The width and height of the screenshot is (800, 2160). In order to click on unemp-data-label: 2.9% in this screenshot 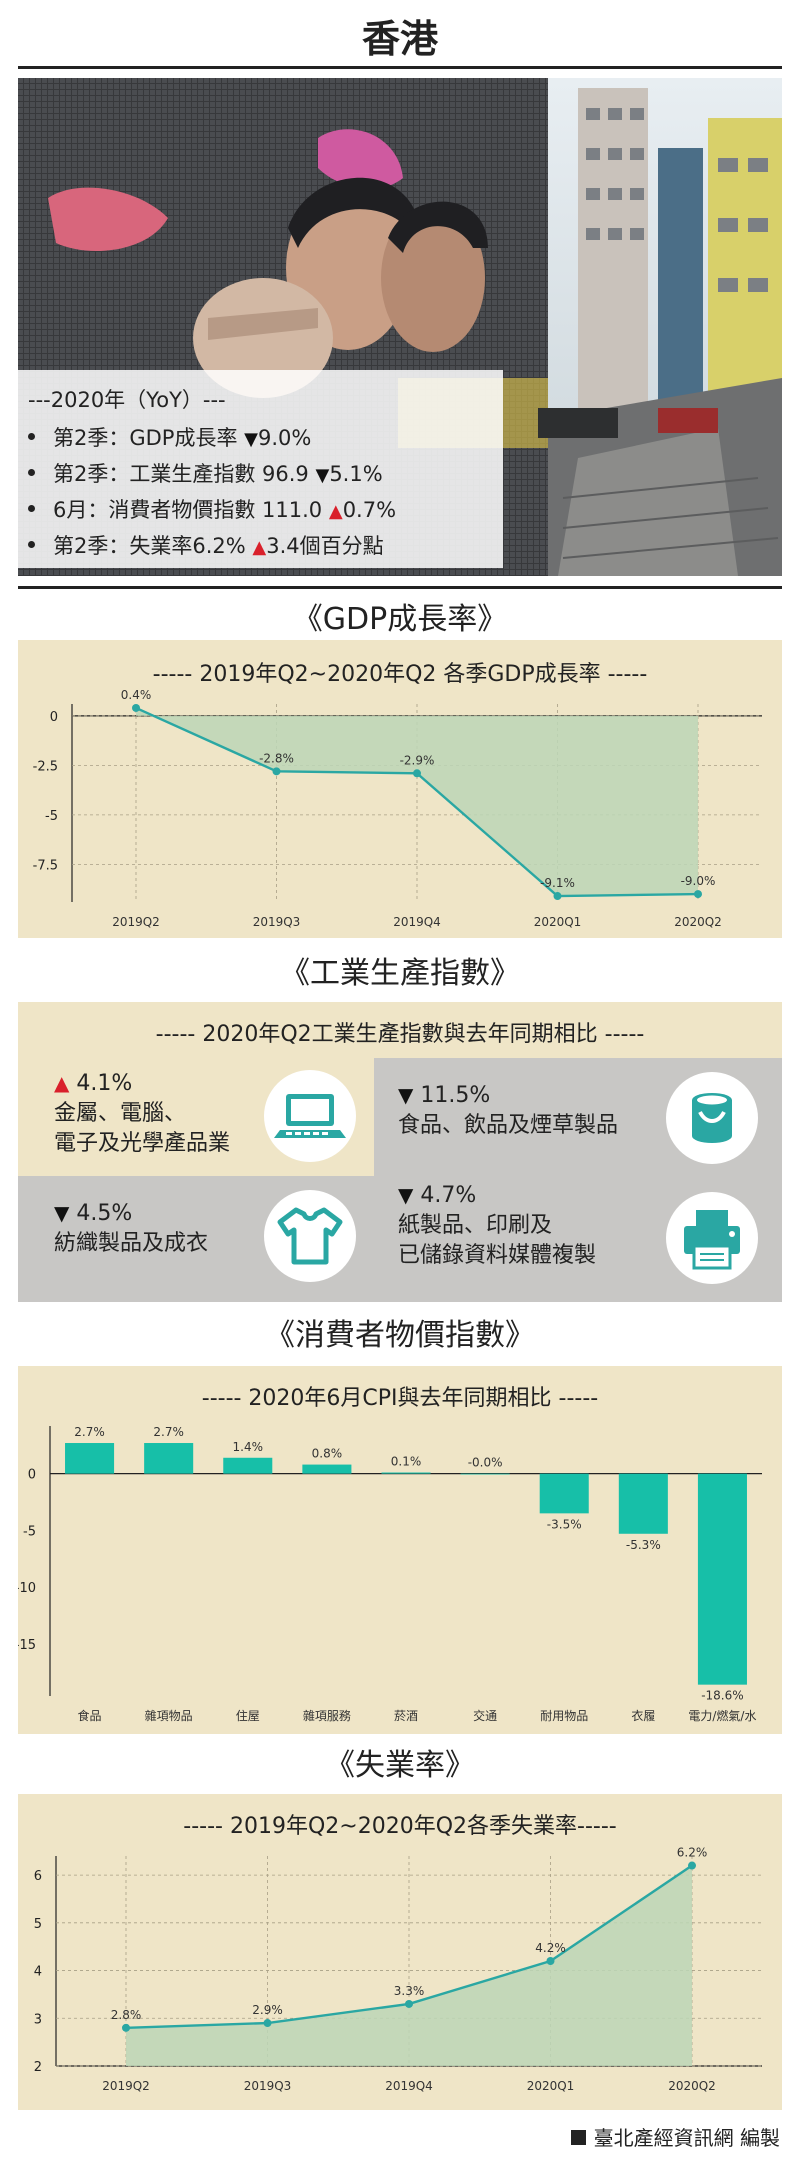, I will do `click(267, 2010)`.